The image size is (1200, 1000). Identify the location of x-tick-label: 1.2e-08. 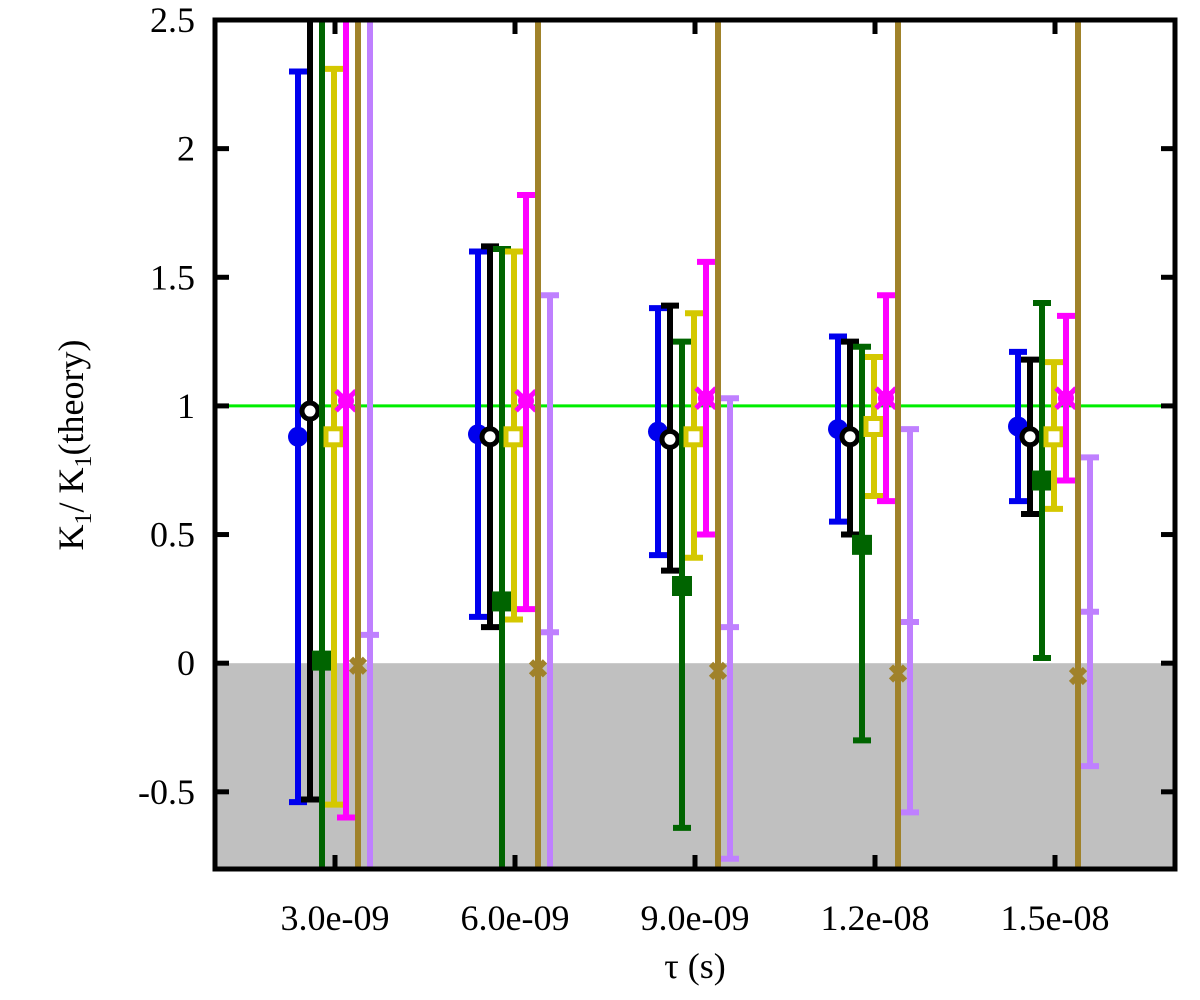
(875, 918).